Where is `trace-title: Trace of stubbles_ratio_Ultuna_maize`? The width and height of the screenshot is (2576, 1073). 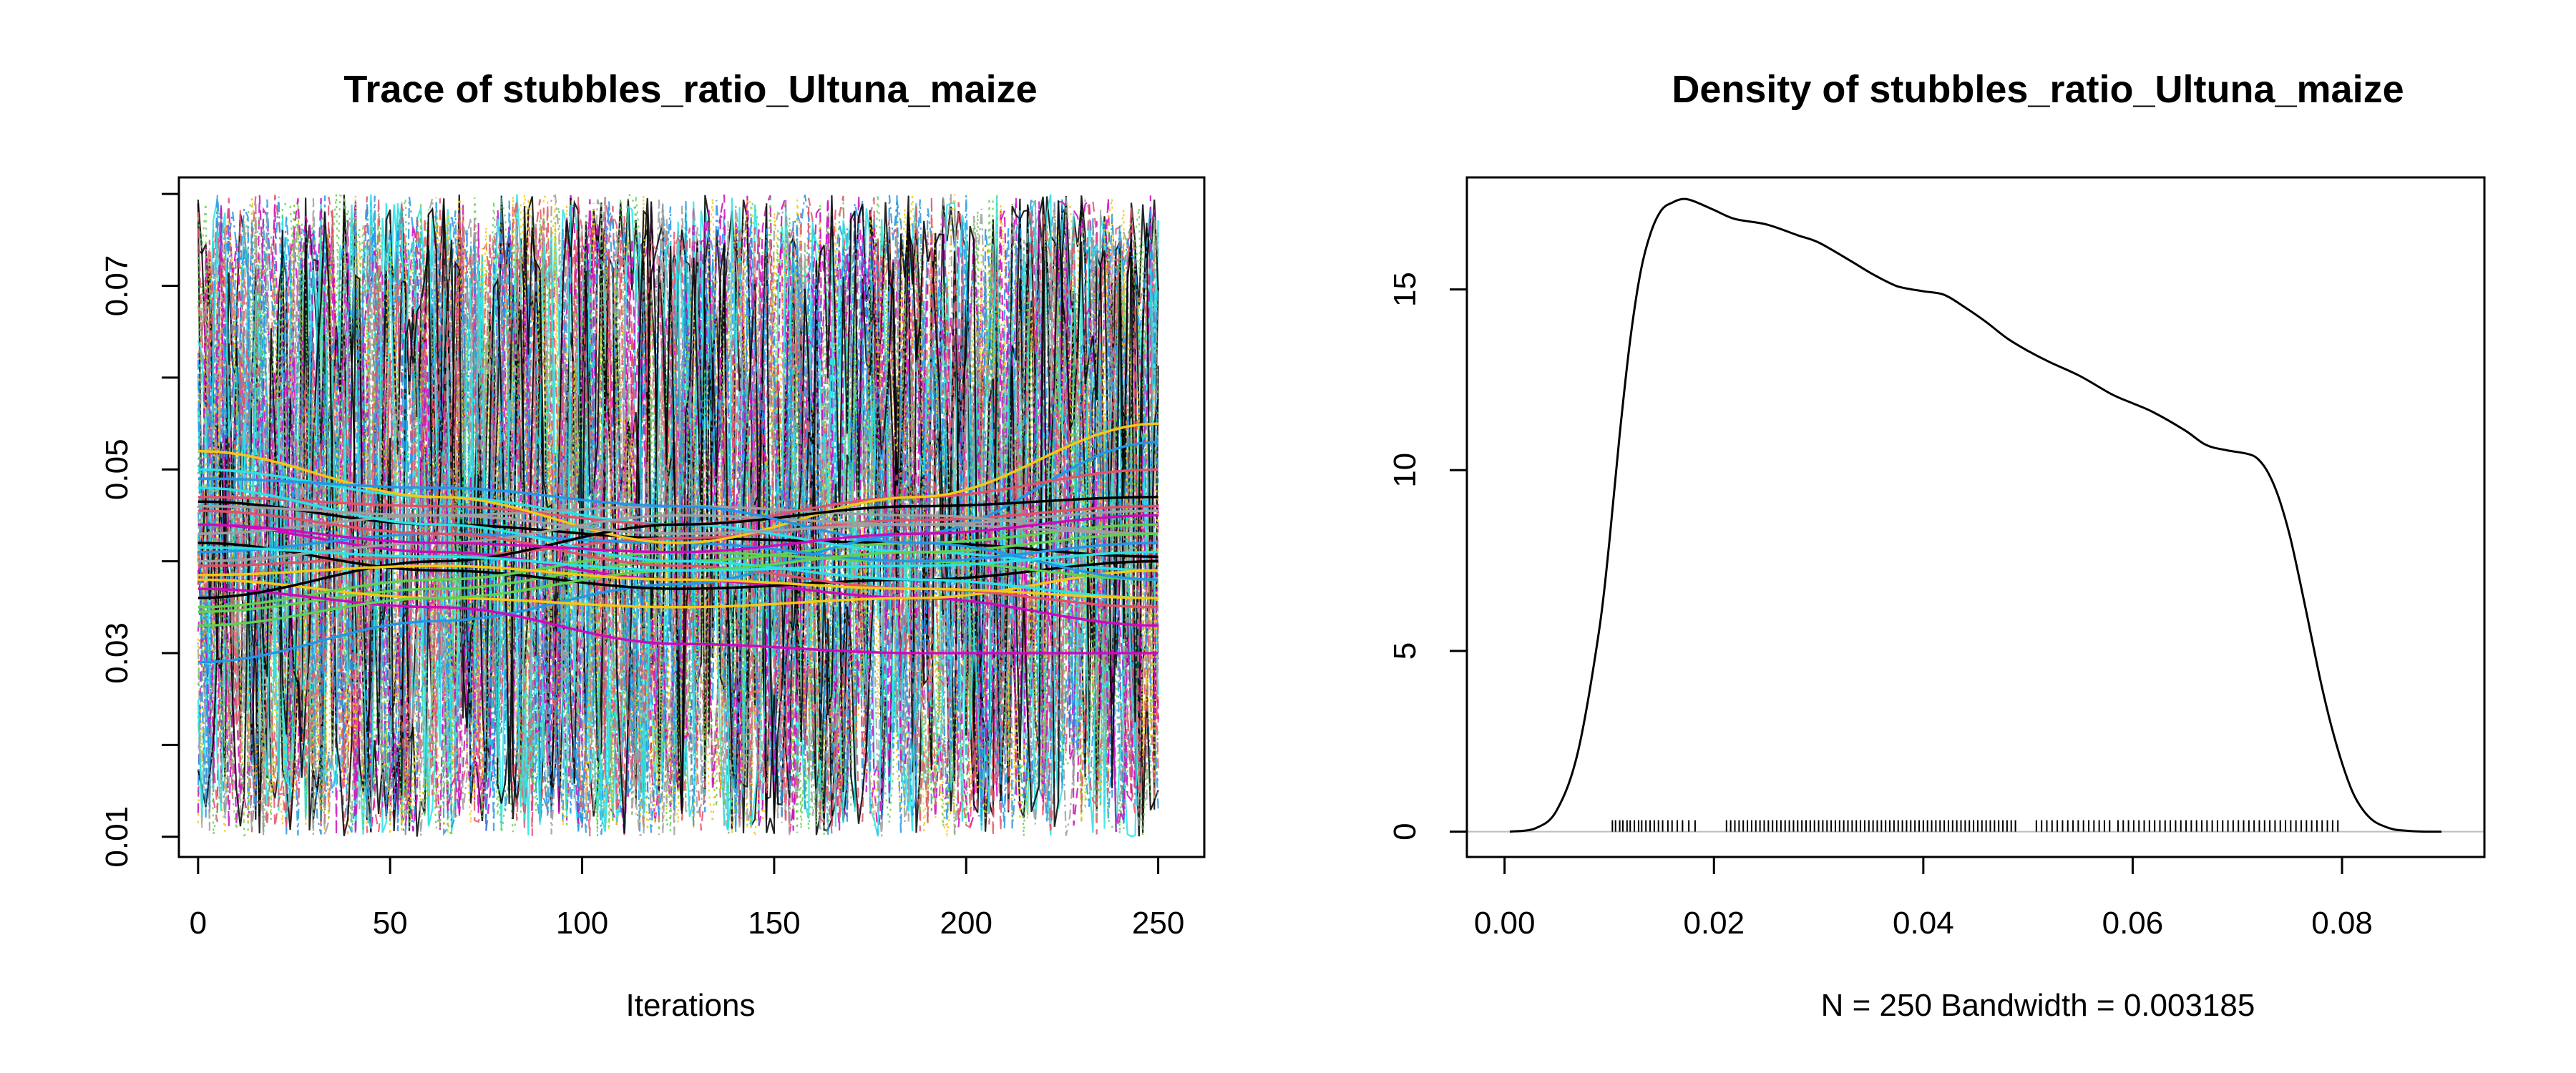 trace-title: Trace of stubbles_ratio_Ultuna_maize is located at coordinates (690, 89).